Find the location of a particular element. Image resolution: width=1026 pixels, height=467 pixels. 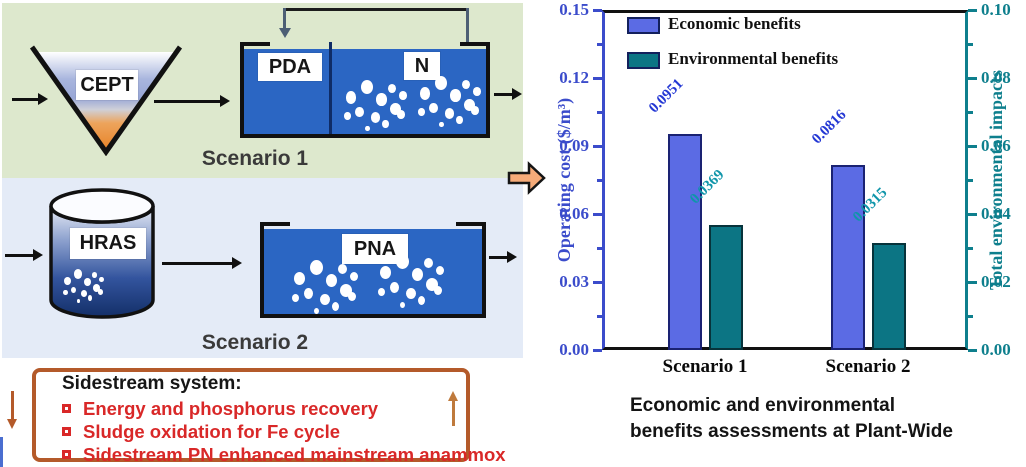

right-tick-label: 0.02 is located at coordinates (996, 281).